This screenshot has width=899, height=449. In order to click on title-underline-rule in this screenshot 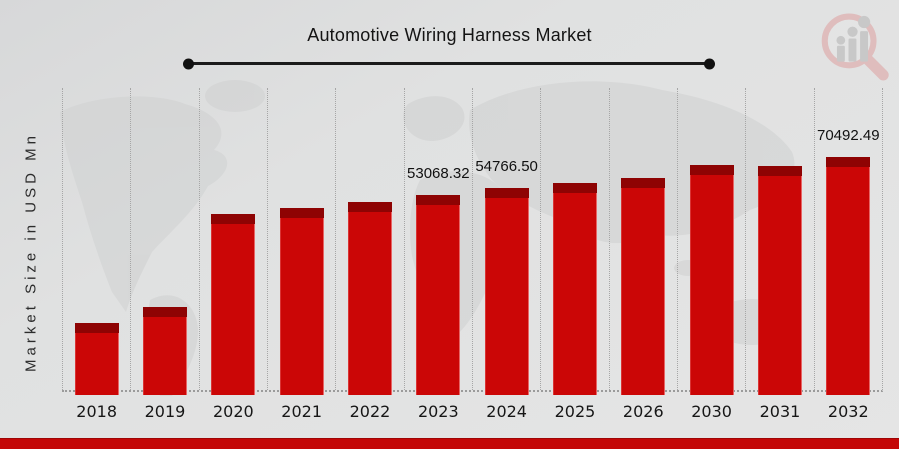, I will do `click(449, 63)`.